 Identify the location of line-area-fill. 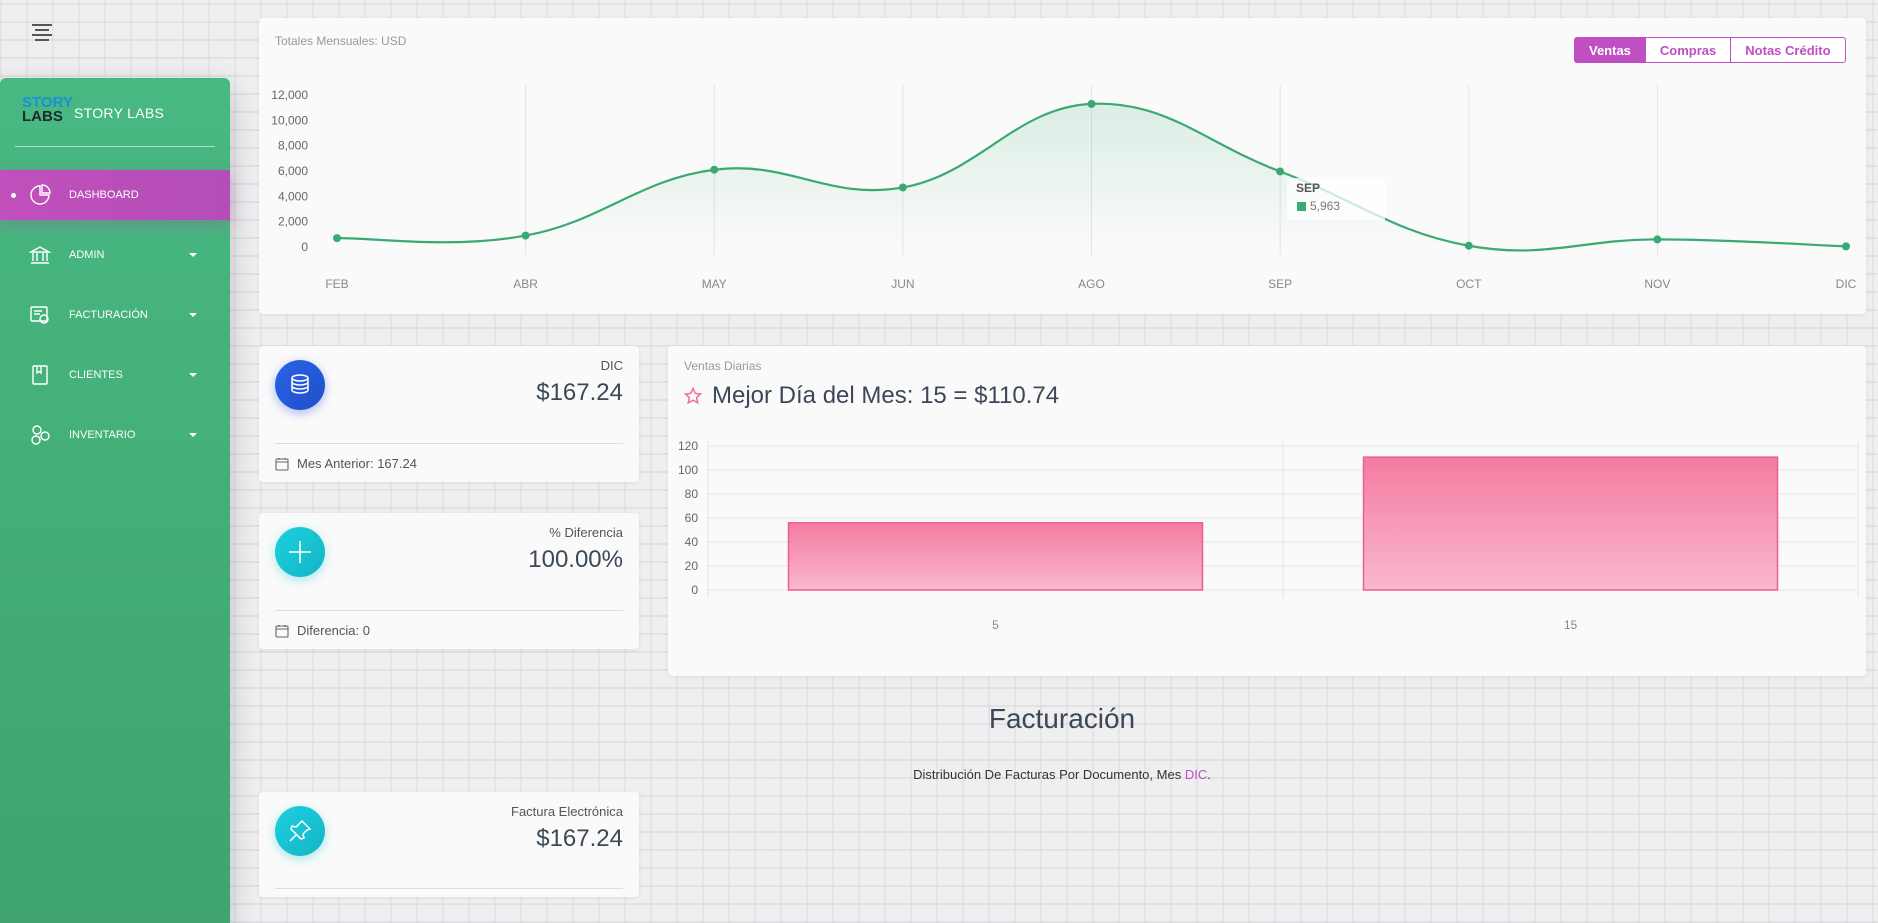
(1091, 177).